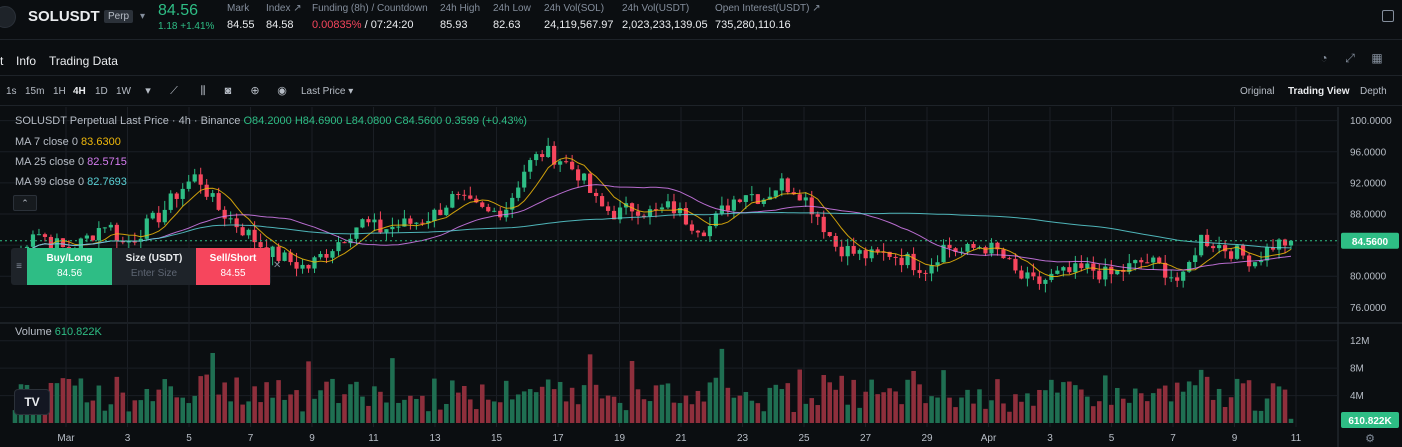  Describe the element at coordinates (79, 91) in the screenshot. I see `timeframe-4h: 4H` at that location.